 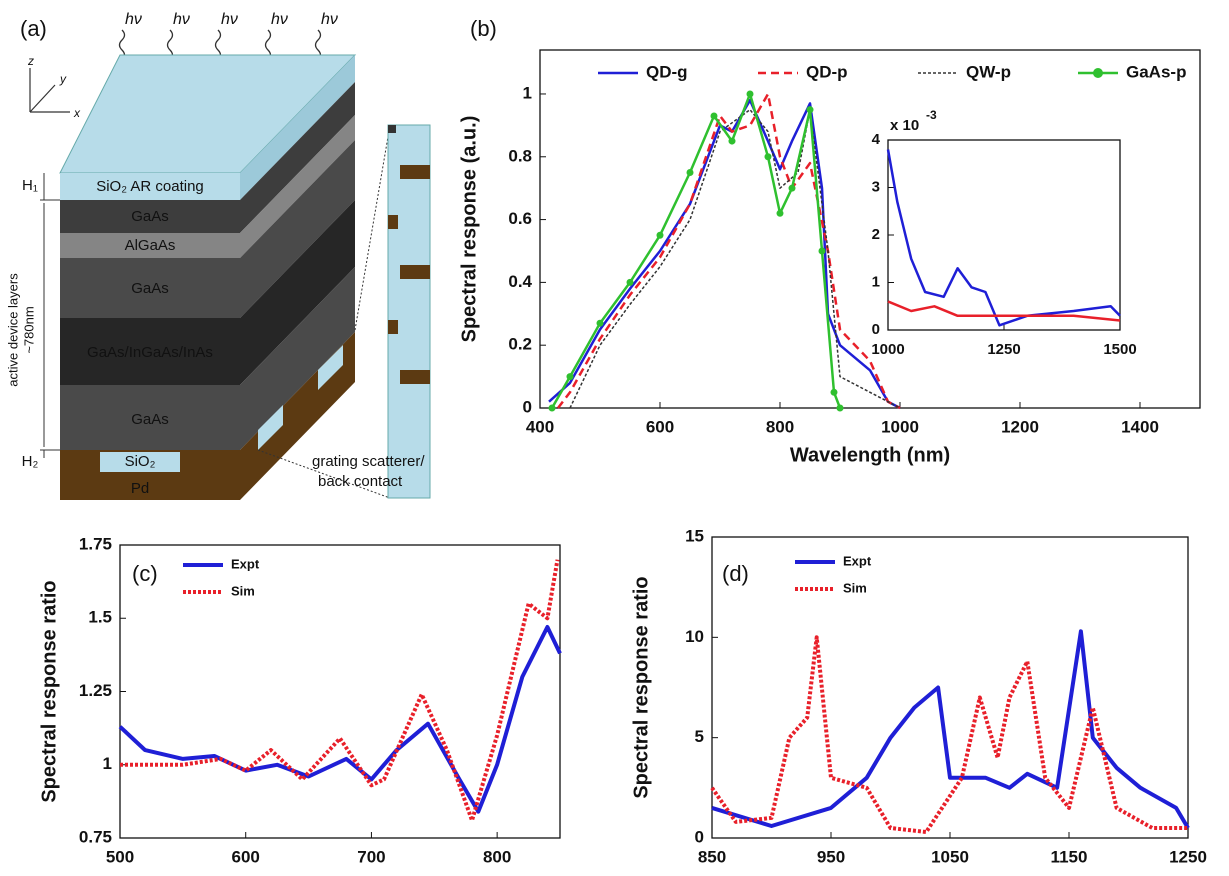 I want to click on x-tick-label: 950, so click(x=831, y=856).